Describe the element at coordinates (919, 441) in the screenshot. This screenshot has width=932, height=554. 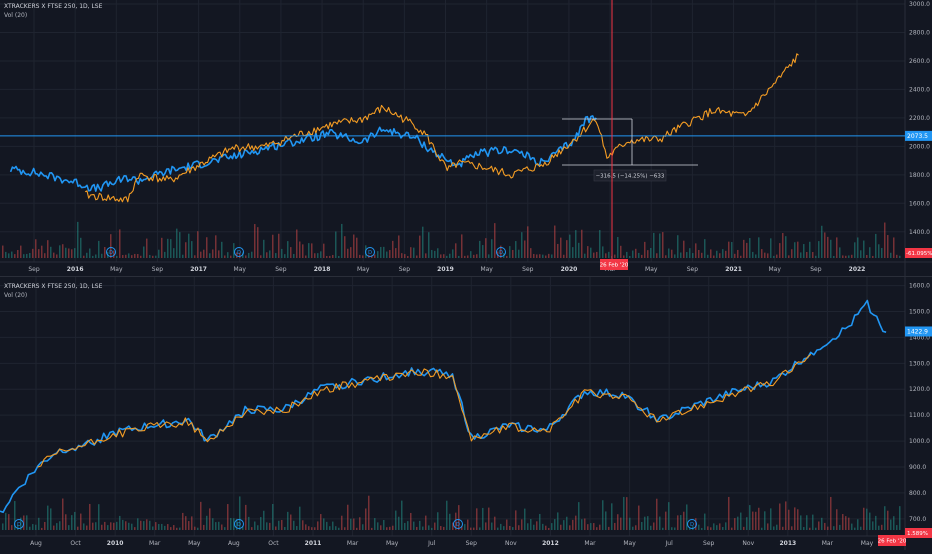
I see `price-tick-label: 1000.0` at that location.